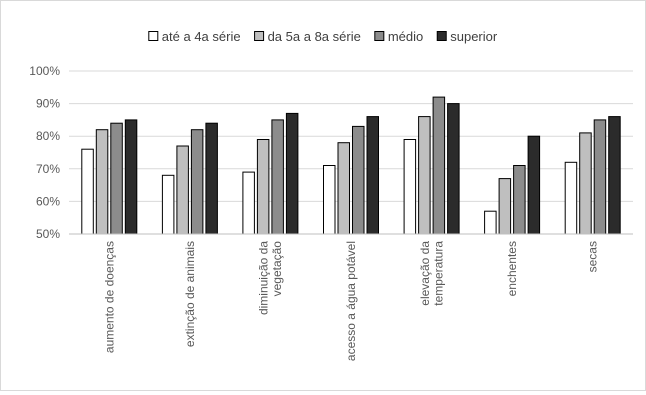 Image resolution: width=646 pixels, height=395 pixels. Describe the element at coordinates (405, 36) in the screenshot. I see `legend-label: médio` at that location.